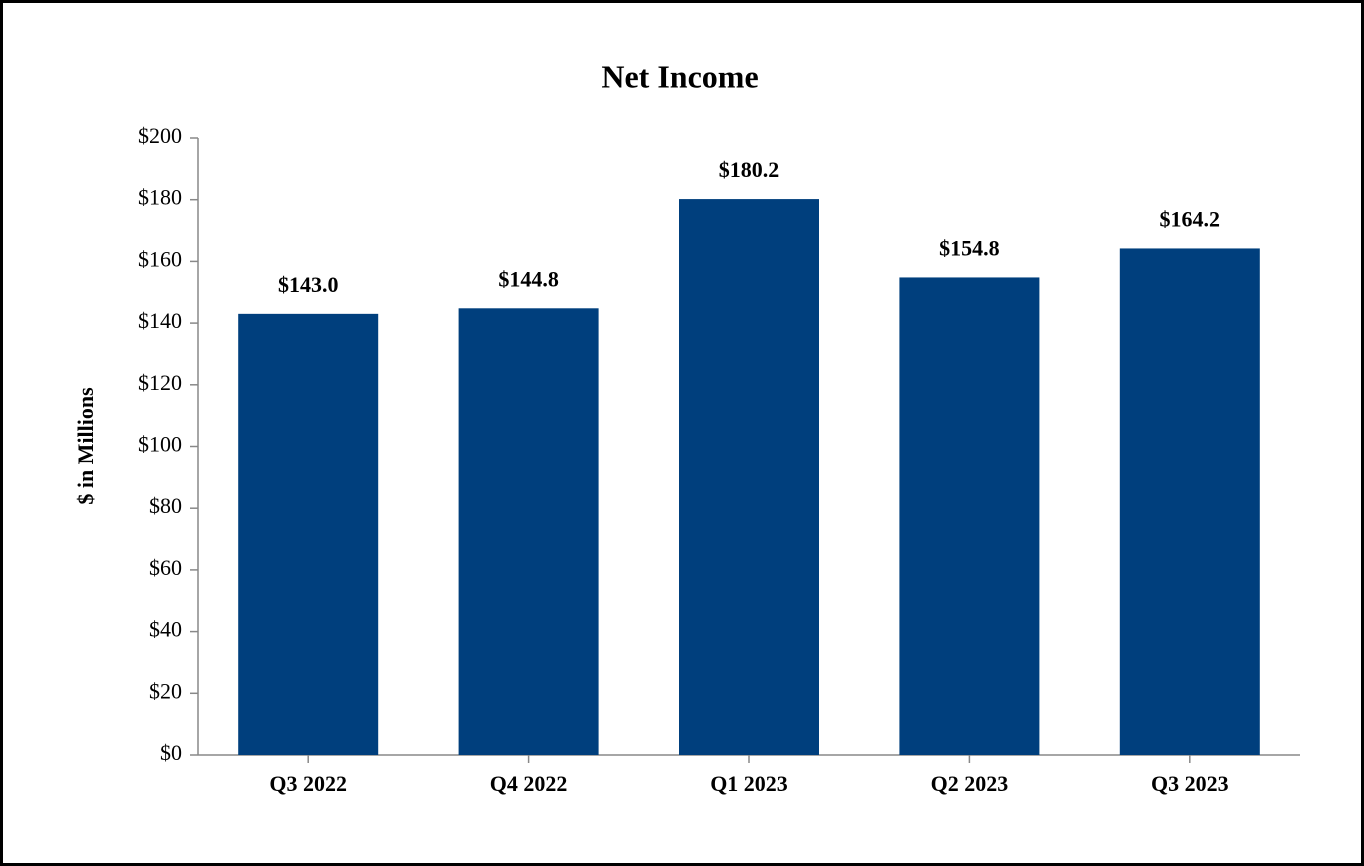 The height and width of the screenshot is (866, 1364). I want to click on y-tick-label: $40, so click(165, 629).